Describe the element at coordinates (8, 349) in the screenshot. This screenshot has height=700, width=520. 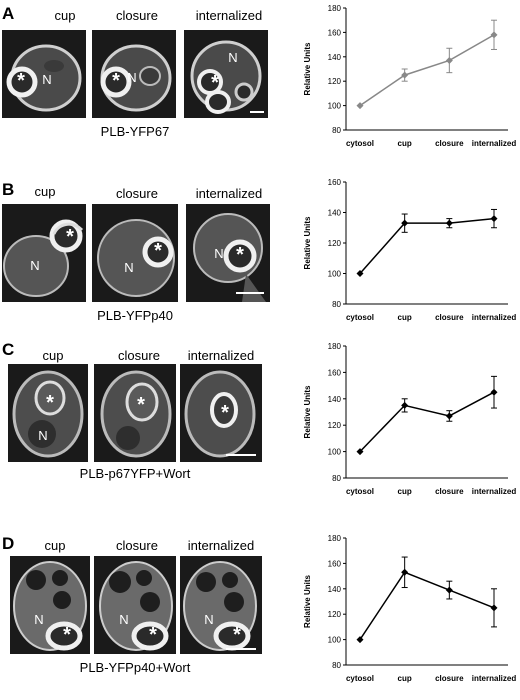
I see `panel-letter: C` at that location.